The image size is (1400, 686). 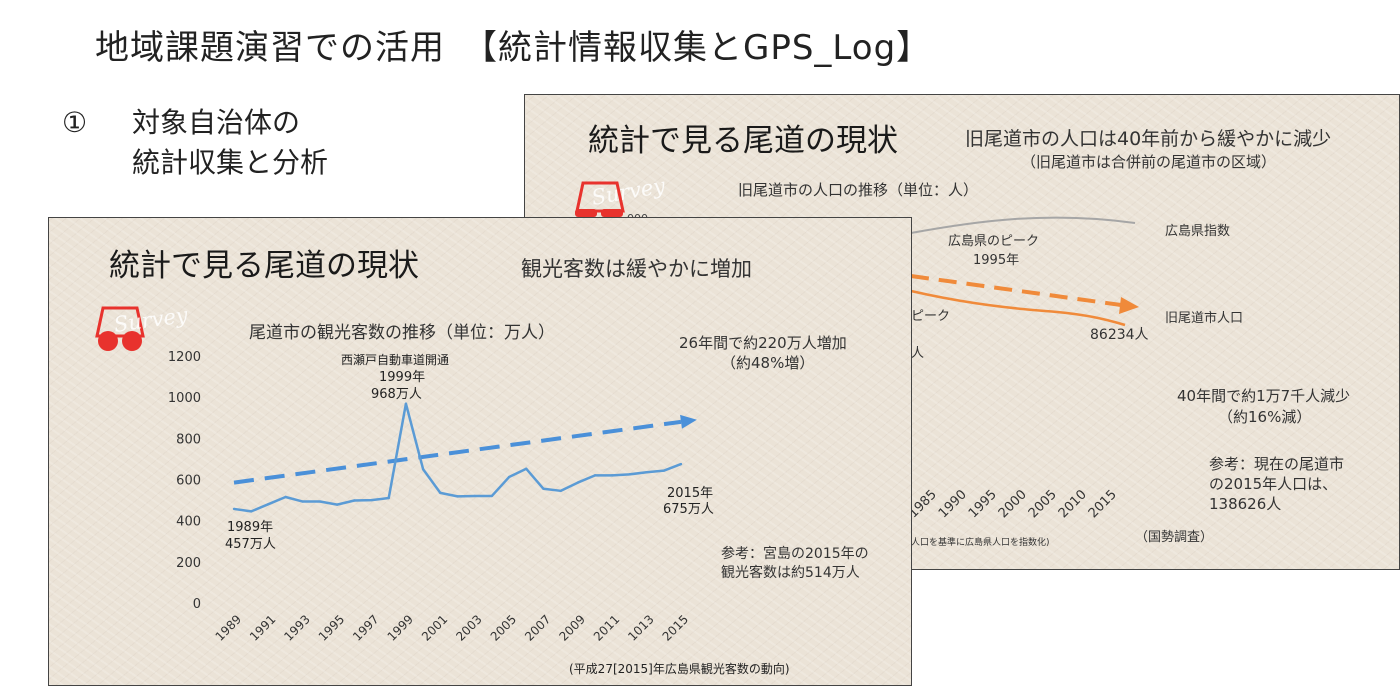 I want to click on peak-year-label: 1999年, so click(x=402, y=377).